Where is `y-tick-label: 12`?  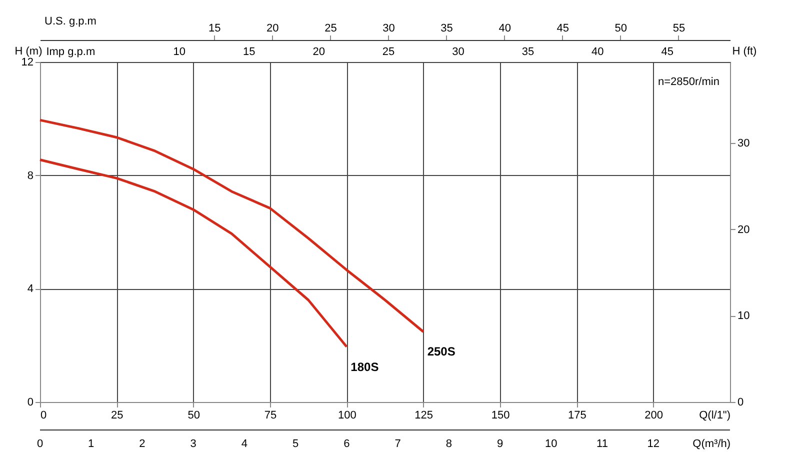 y-tick-label: 12 is located at coordinates (27, 62).